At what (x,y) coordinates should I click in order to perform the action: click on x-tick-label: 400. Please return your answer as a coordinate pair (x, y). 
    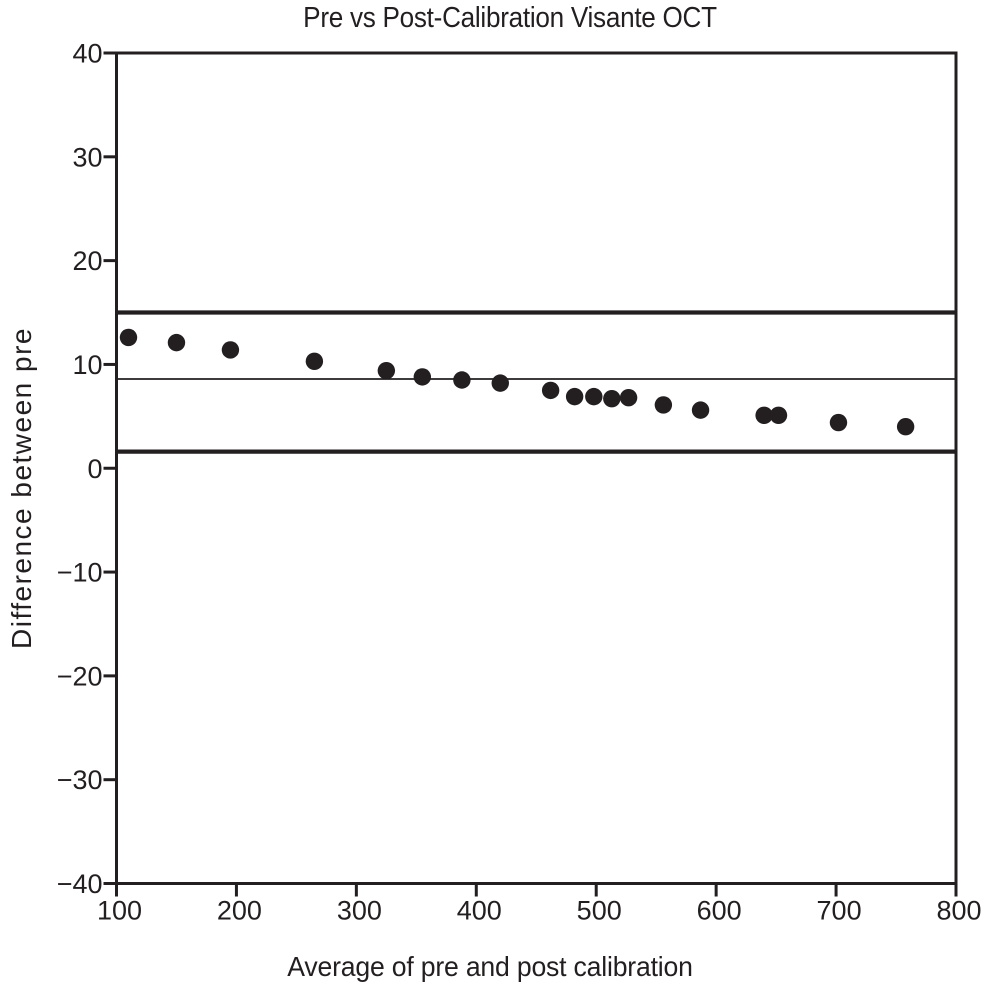
    Looking at the image, I should click on (479, 911).